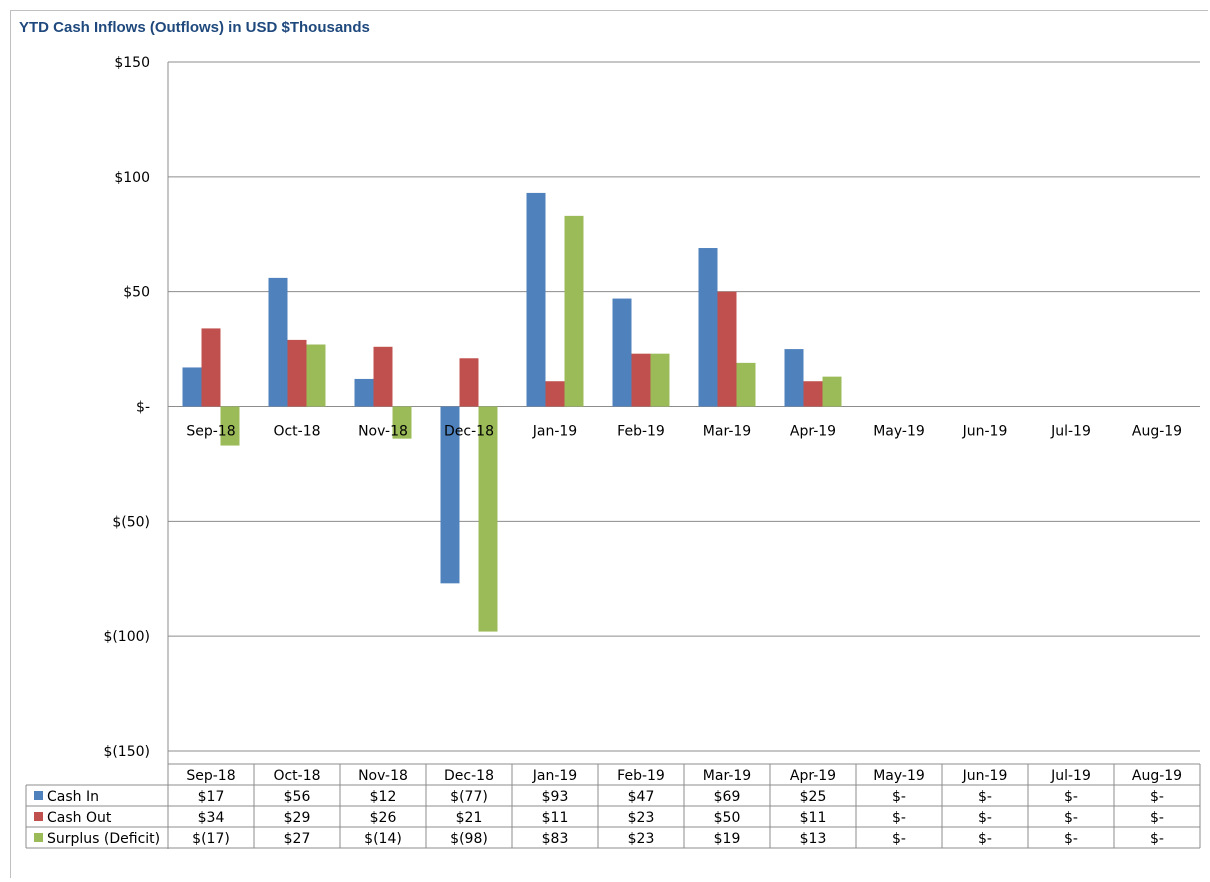  Describe the element at coordinates (296, 432) in the screenshot. I see `x-category-label: Oct-18` at that location.